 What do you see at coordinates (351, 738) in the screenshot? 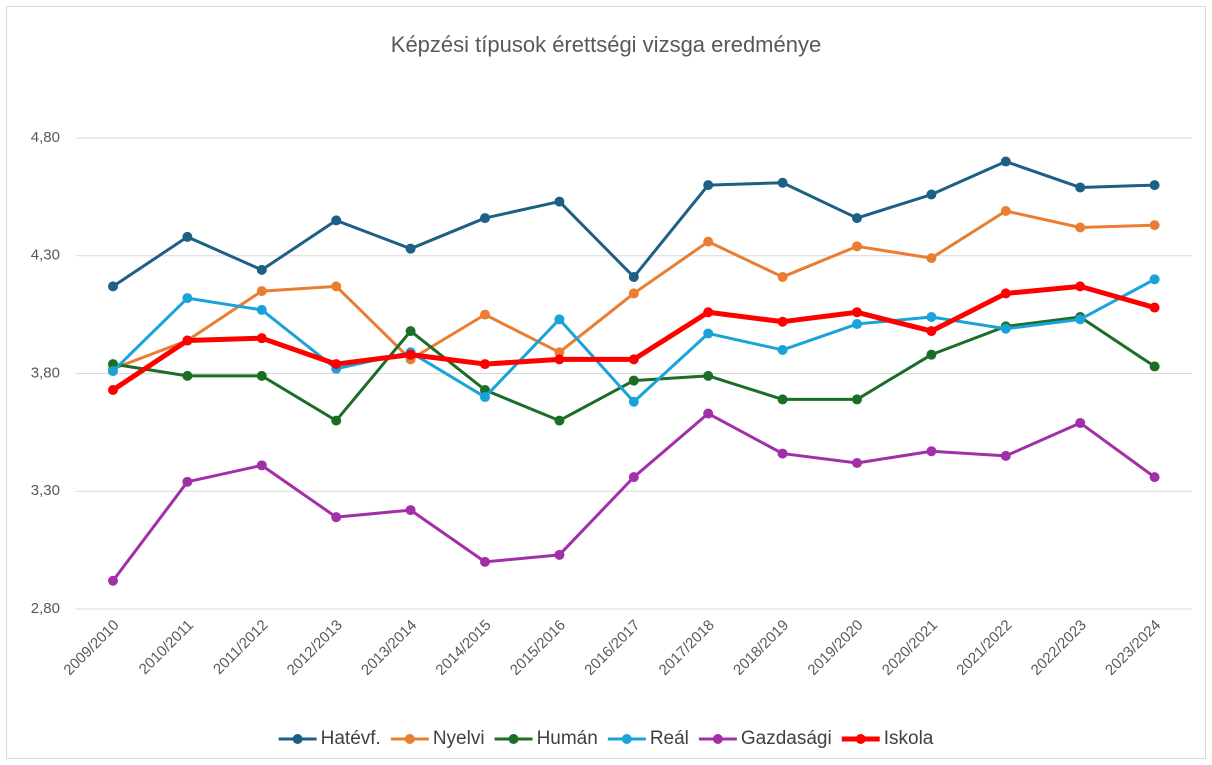
I see `legend-label: Hatévf.` at bounding box center [351, 738].